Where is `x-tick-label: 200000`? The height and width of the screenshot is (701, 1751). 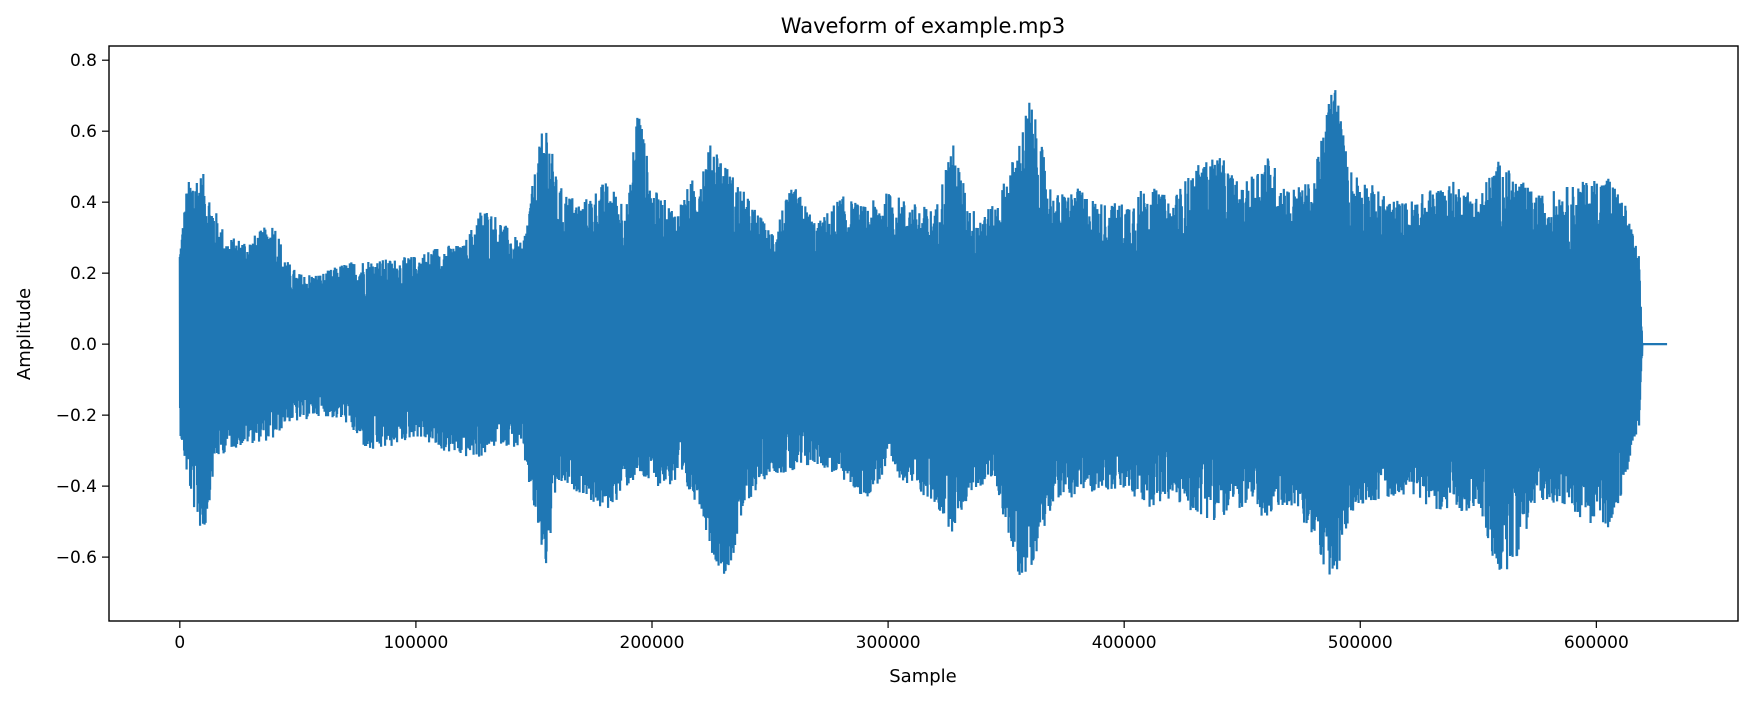
x-tick-label: 200000 is located at coordinates (652, 643).